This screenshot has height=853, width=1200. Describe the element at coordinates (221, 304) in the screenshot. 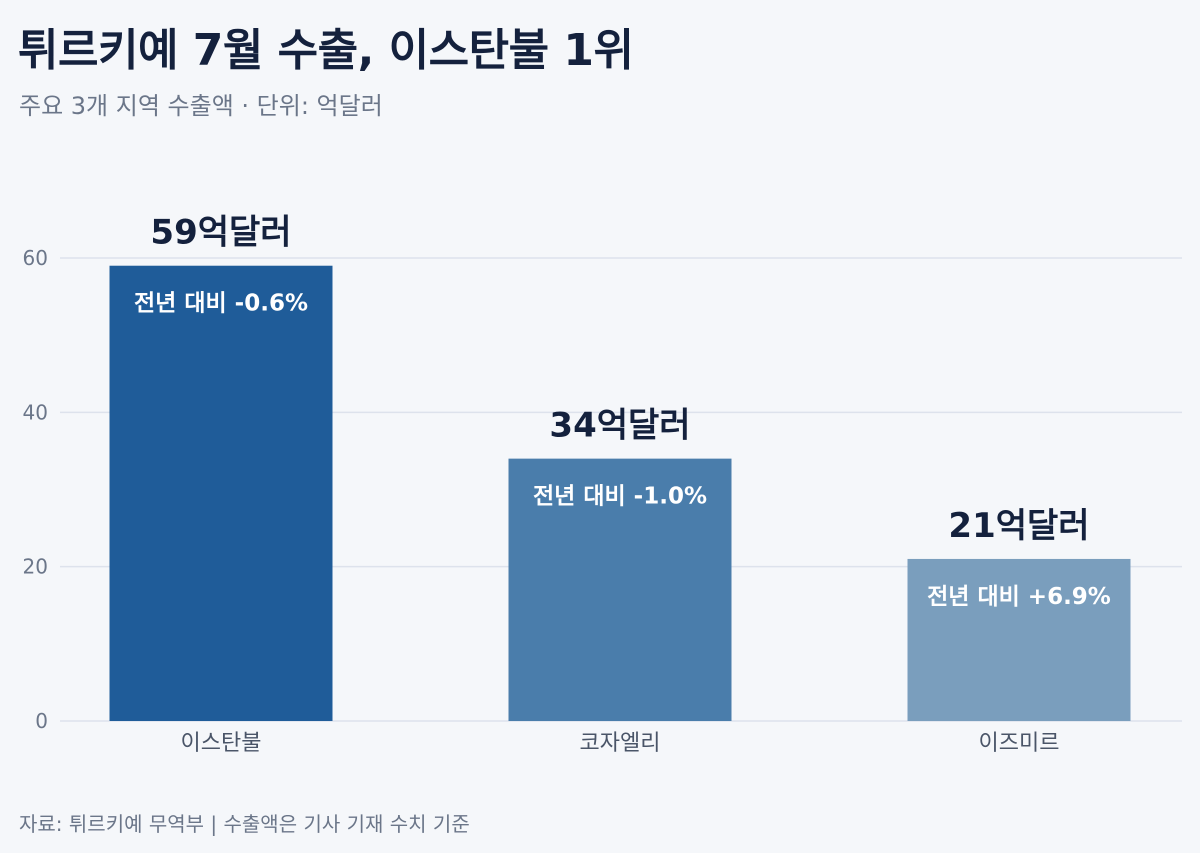

I see `change-label: 전년 대비 -0.6%` at that location.